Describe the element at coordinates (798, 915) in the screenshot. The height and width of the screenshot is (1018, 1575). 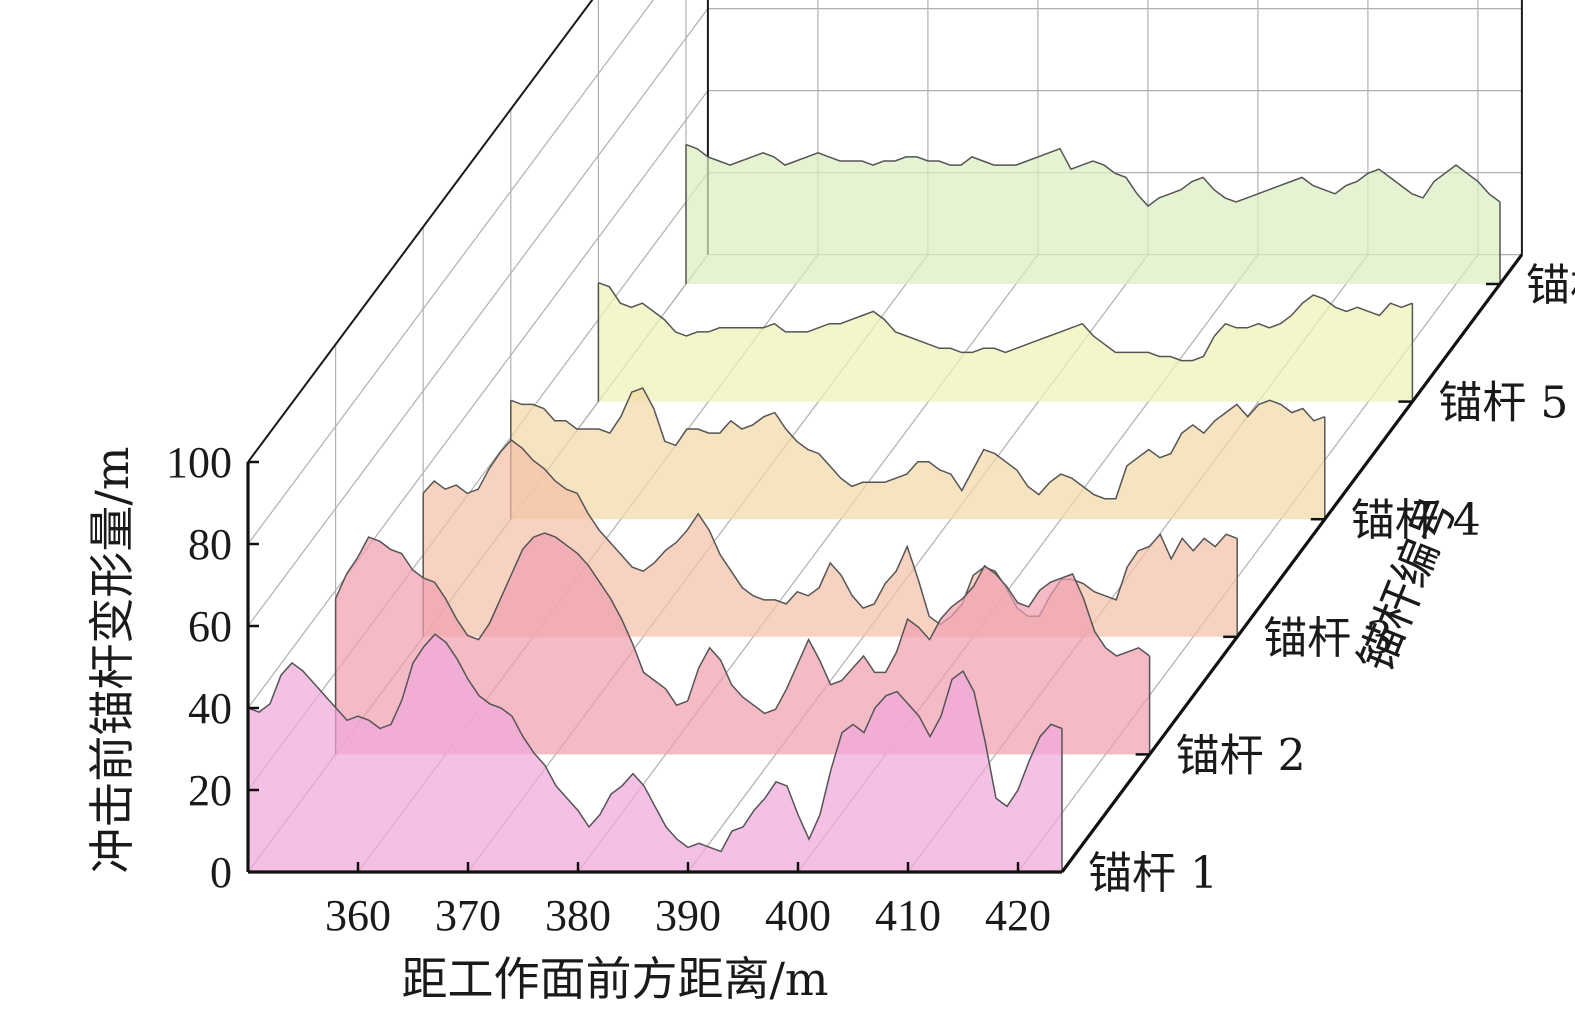
I see `x-tick-label: 400` at that location.